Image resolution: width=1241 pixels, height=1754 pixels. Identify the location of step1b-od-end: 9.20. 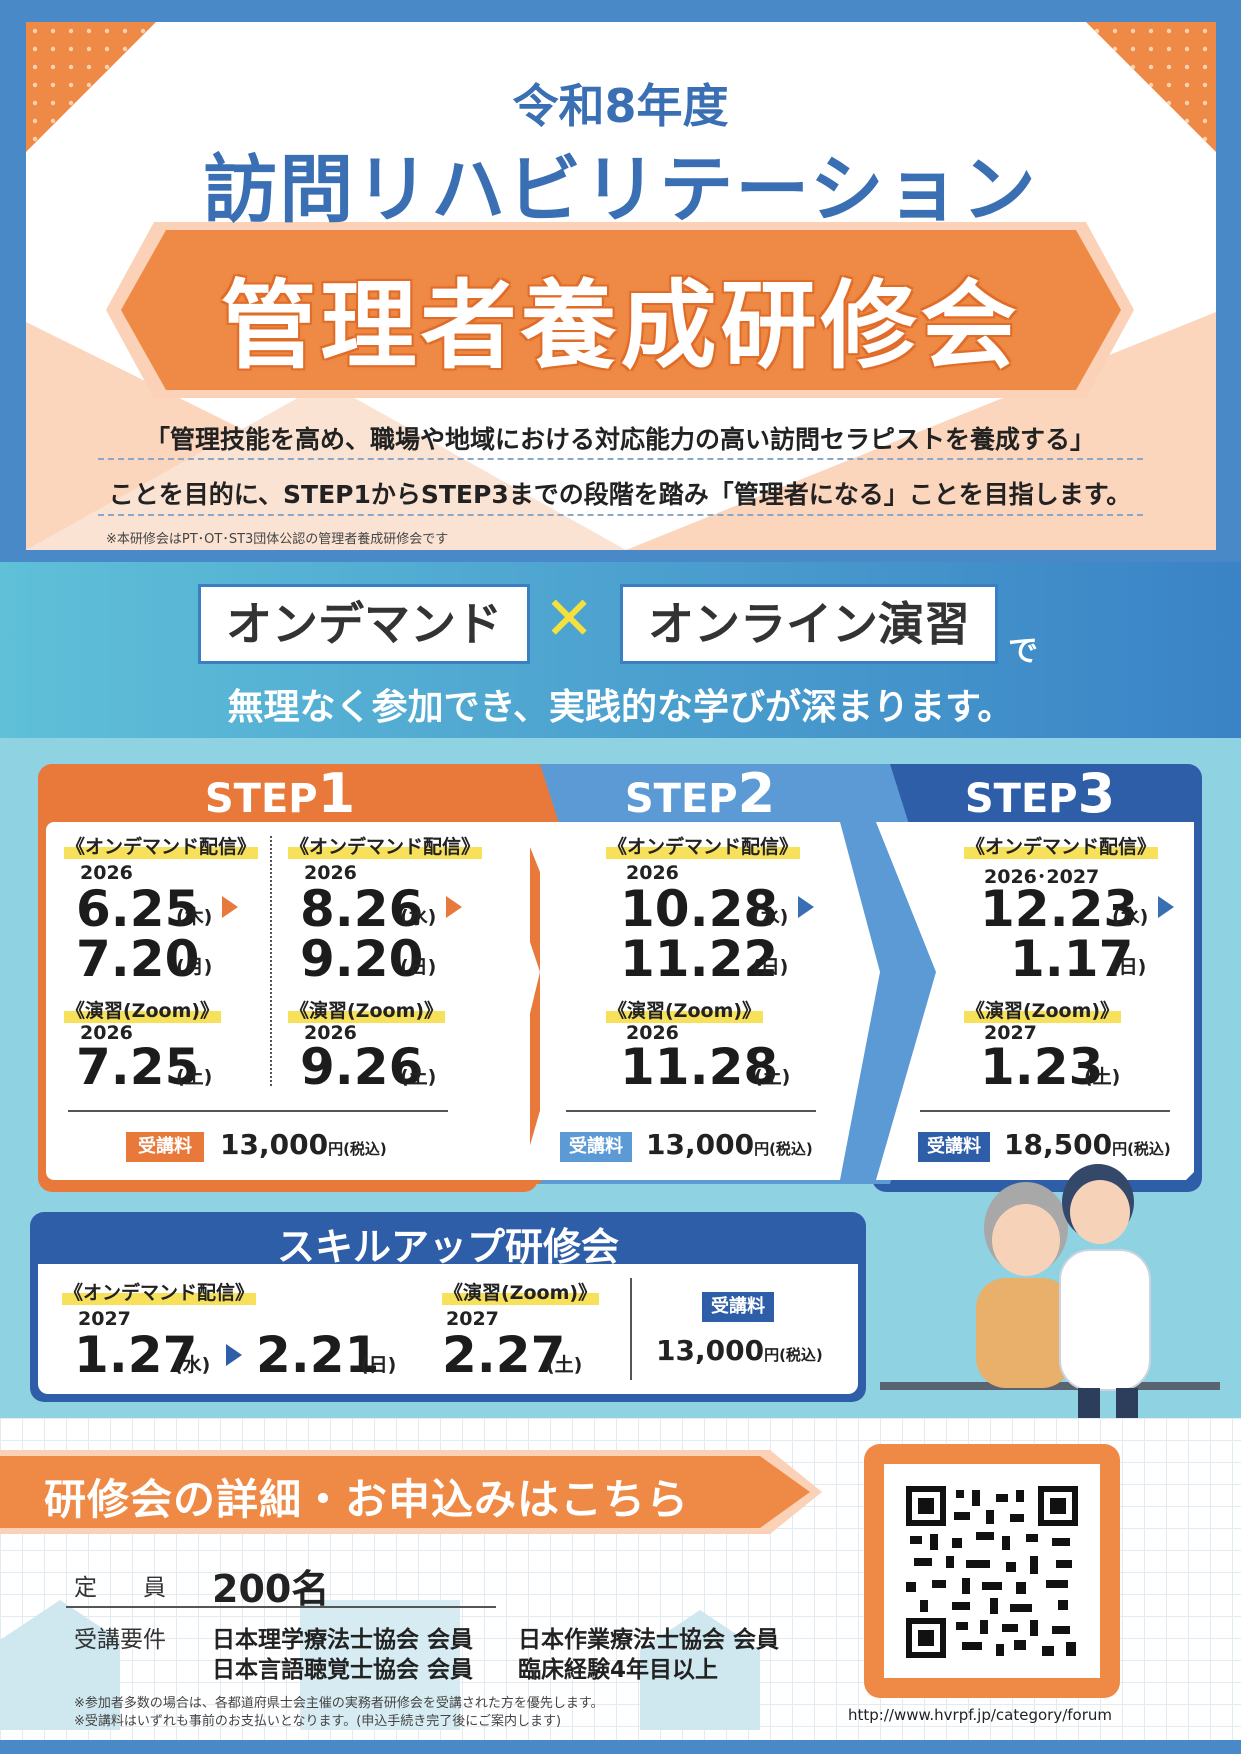
(362, 959).